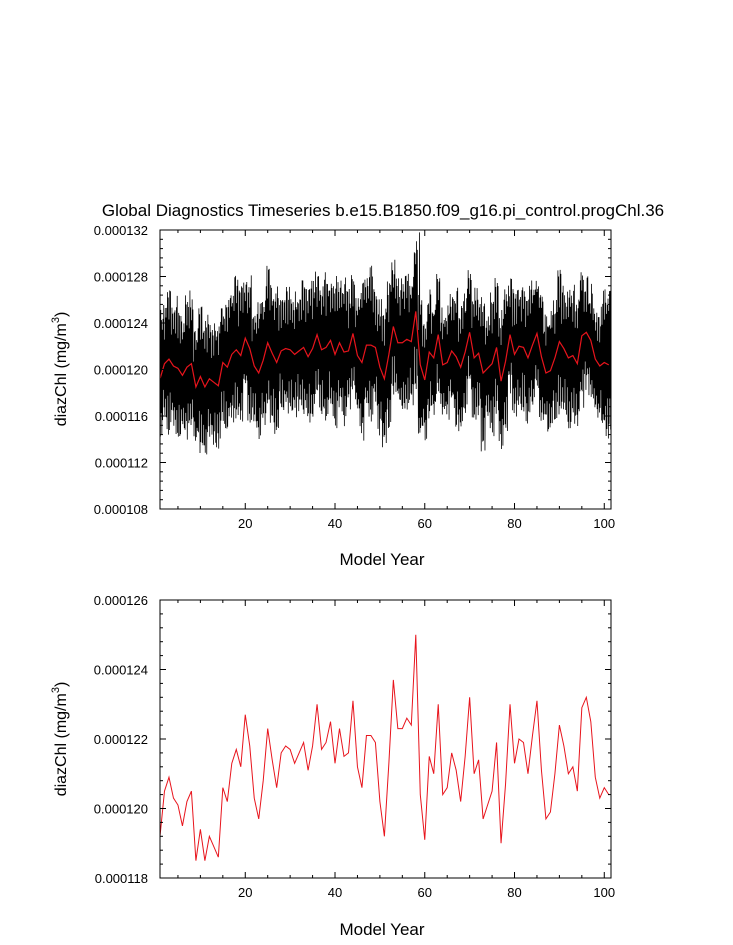 The image size is (733, 945). Describe the element at coordinates (121, 463) in the screenshot. I see `top-ytick-label: 0.000112` at that location.